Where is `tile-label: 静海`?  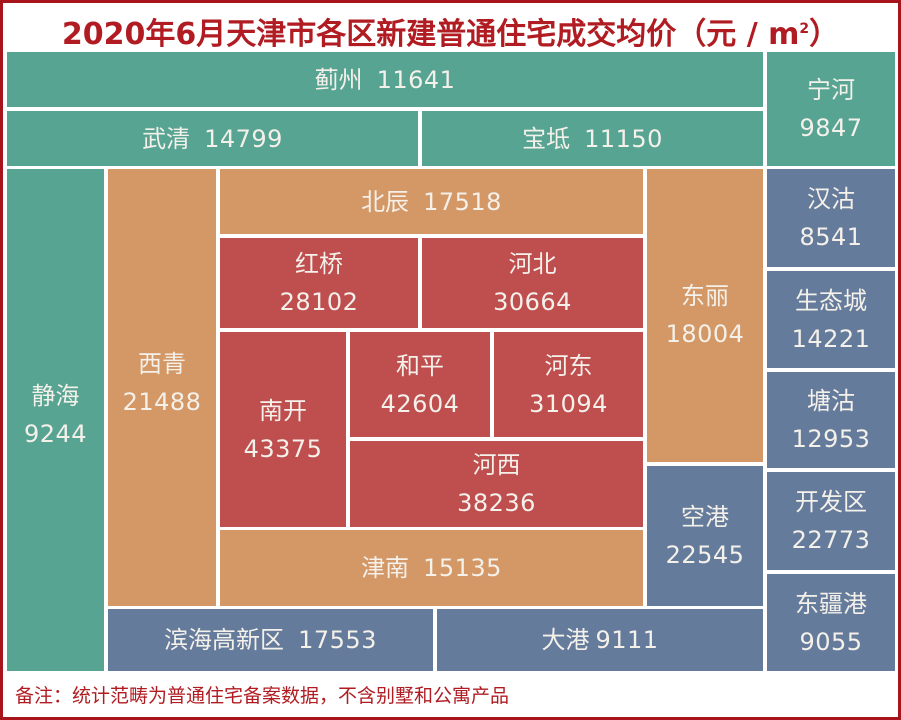 tile-label: 静海 is located at coordinates (55, 396).